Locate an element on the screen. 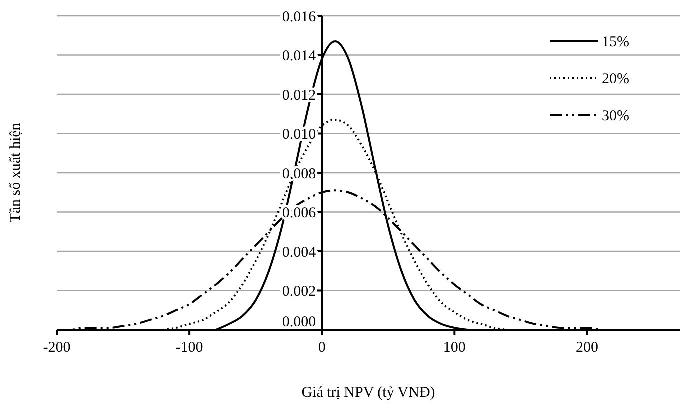  y-tick-label: 0.002 is located at coordinates (299, 292).